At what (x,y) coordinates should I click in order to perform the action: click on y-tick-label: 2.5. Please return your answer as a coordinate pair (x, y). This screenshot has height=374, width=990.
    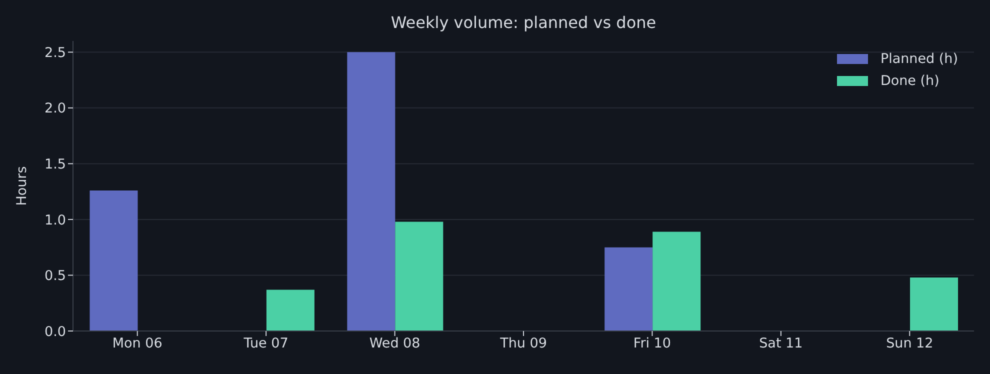
    Looking at the image, I should click on (55, 52).